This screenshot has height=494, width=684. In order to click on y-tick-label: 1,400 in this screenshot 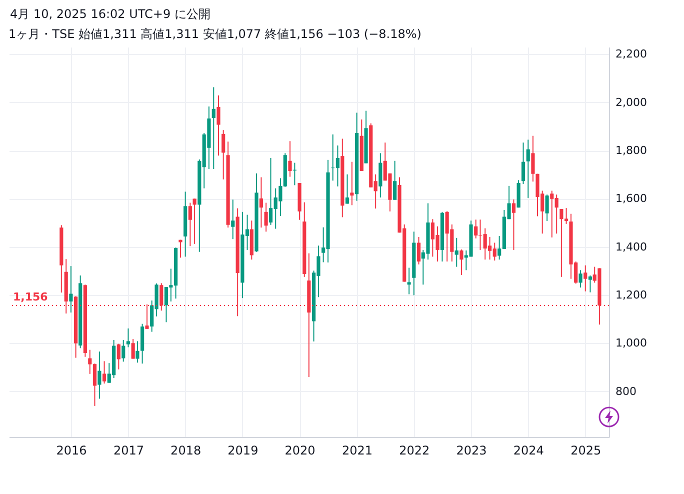, I will do `click(631, 247)`.